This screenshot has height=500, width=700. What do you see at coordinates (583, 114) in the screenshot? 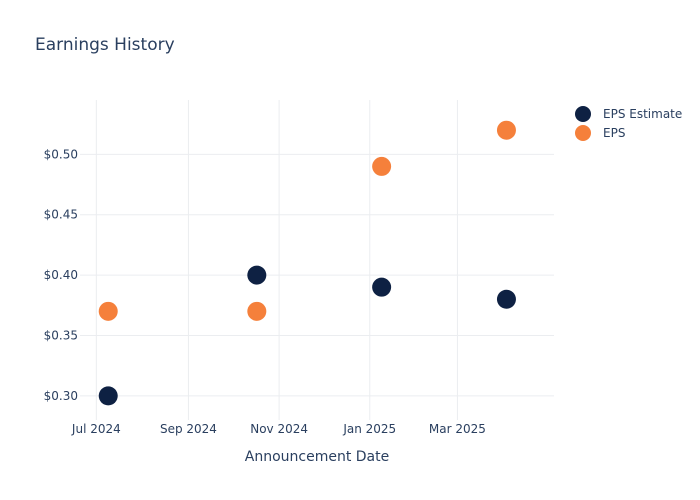
I see `eps-estimate-legend-marker` at bounding box center [583, 114].